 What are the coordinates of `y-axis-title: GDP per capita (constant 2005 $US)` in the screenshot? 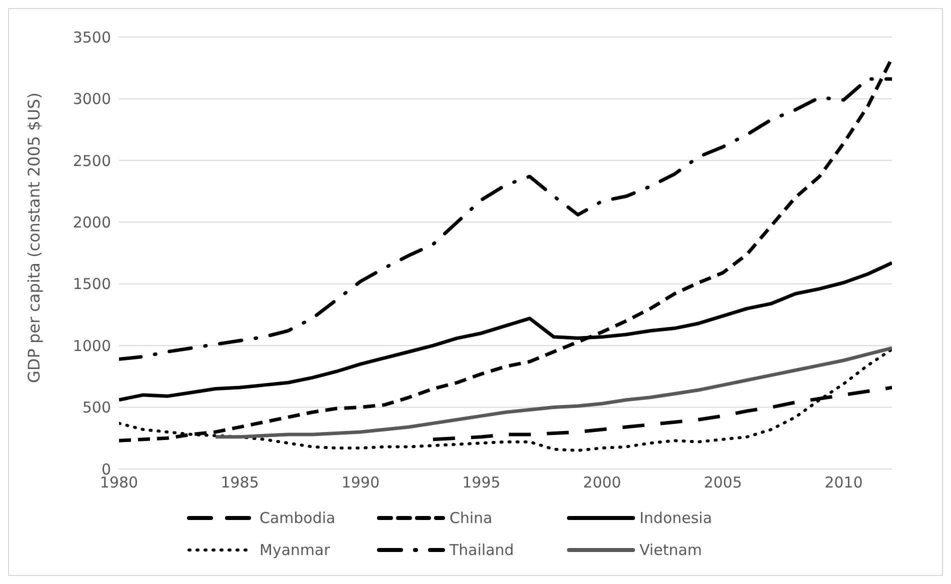 It's located at (34, 237).